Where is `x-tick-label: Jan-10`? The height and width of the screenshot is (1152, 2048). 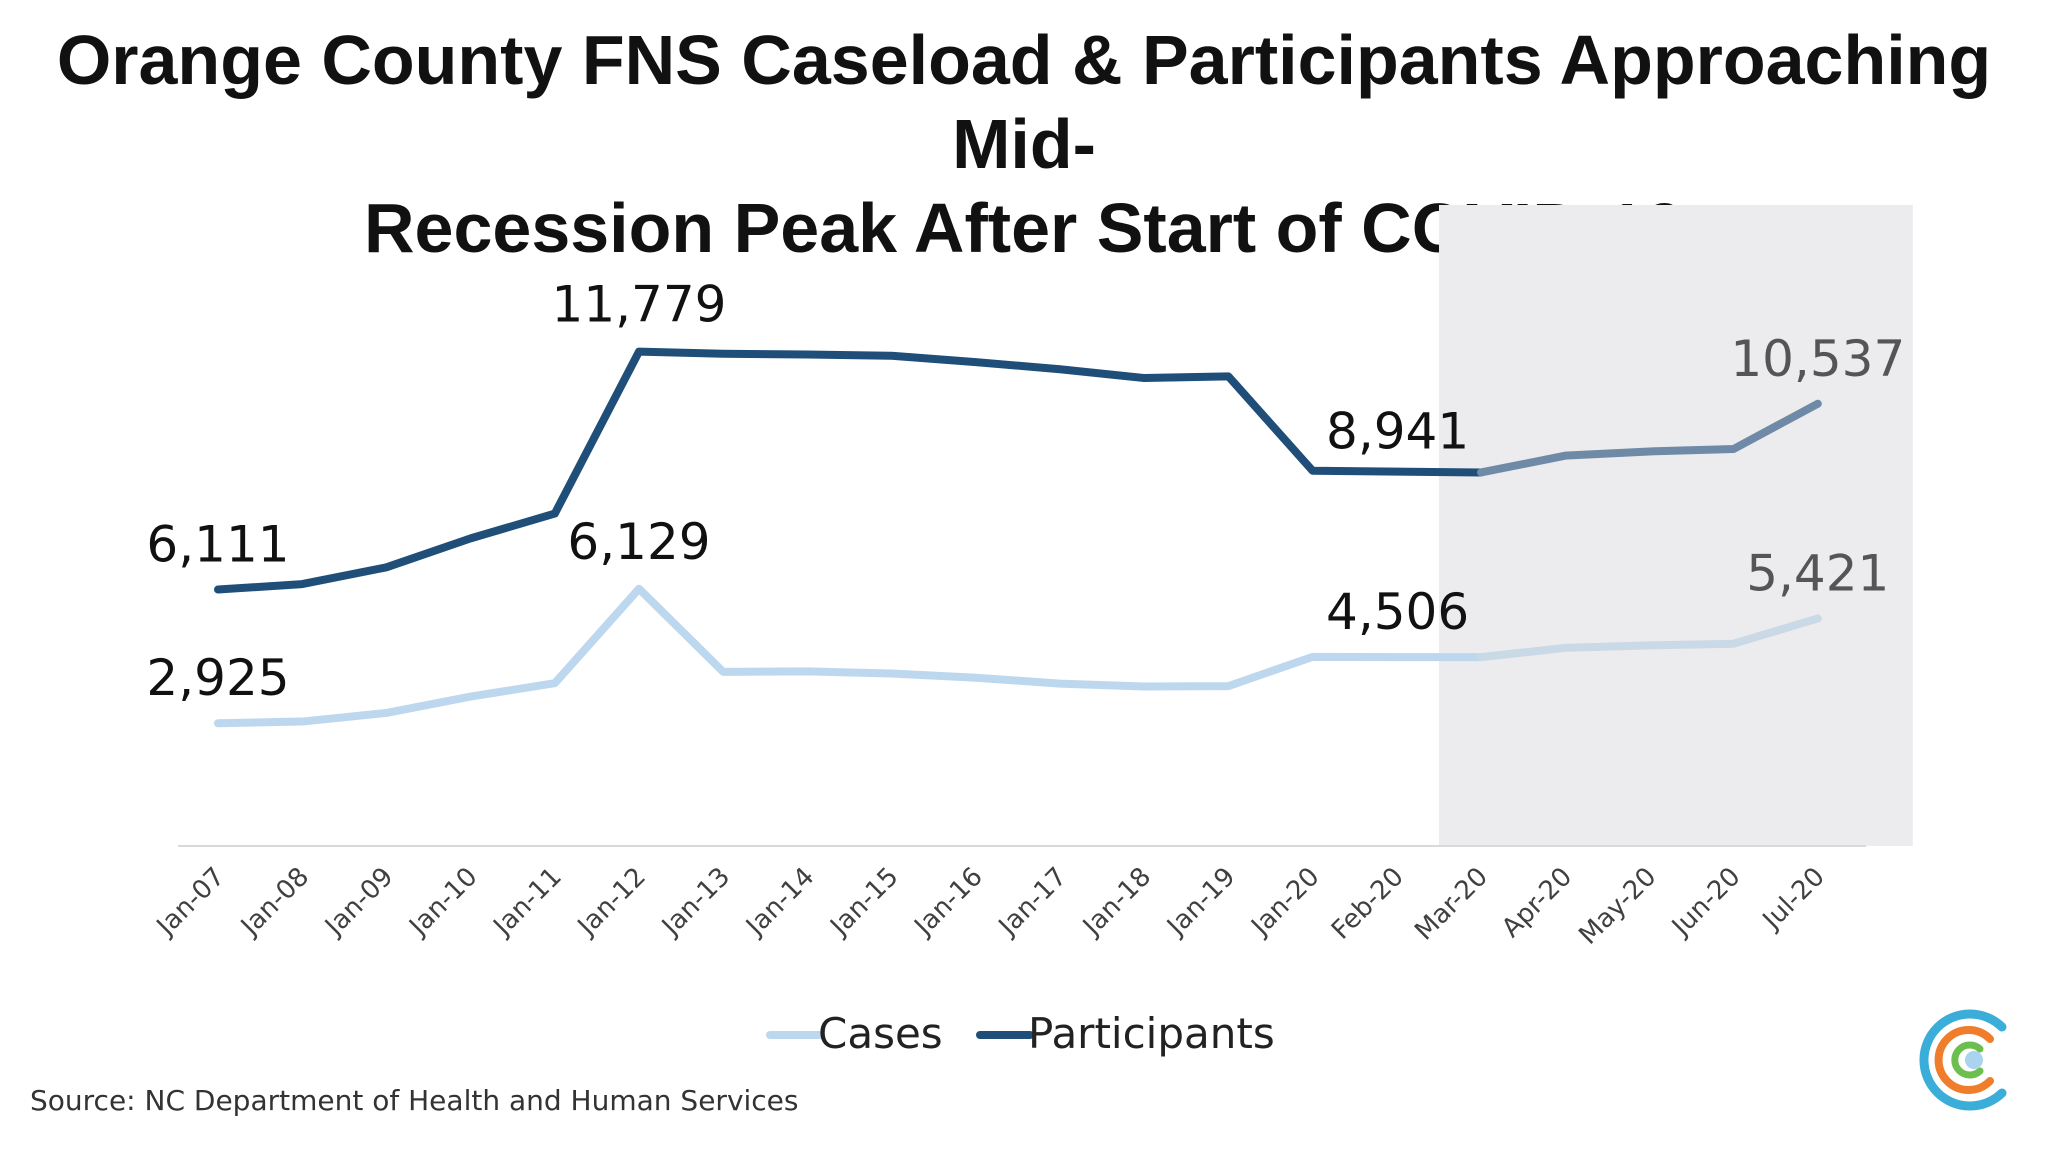 x-tick-label: Jan-10 is located at coordinates (443, 902).